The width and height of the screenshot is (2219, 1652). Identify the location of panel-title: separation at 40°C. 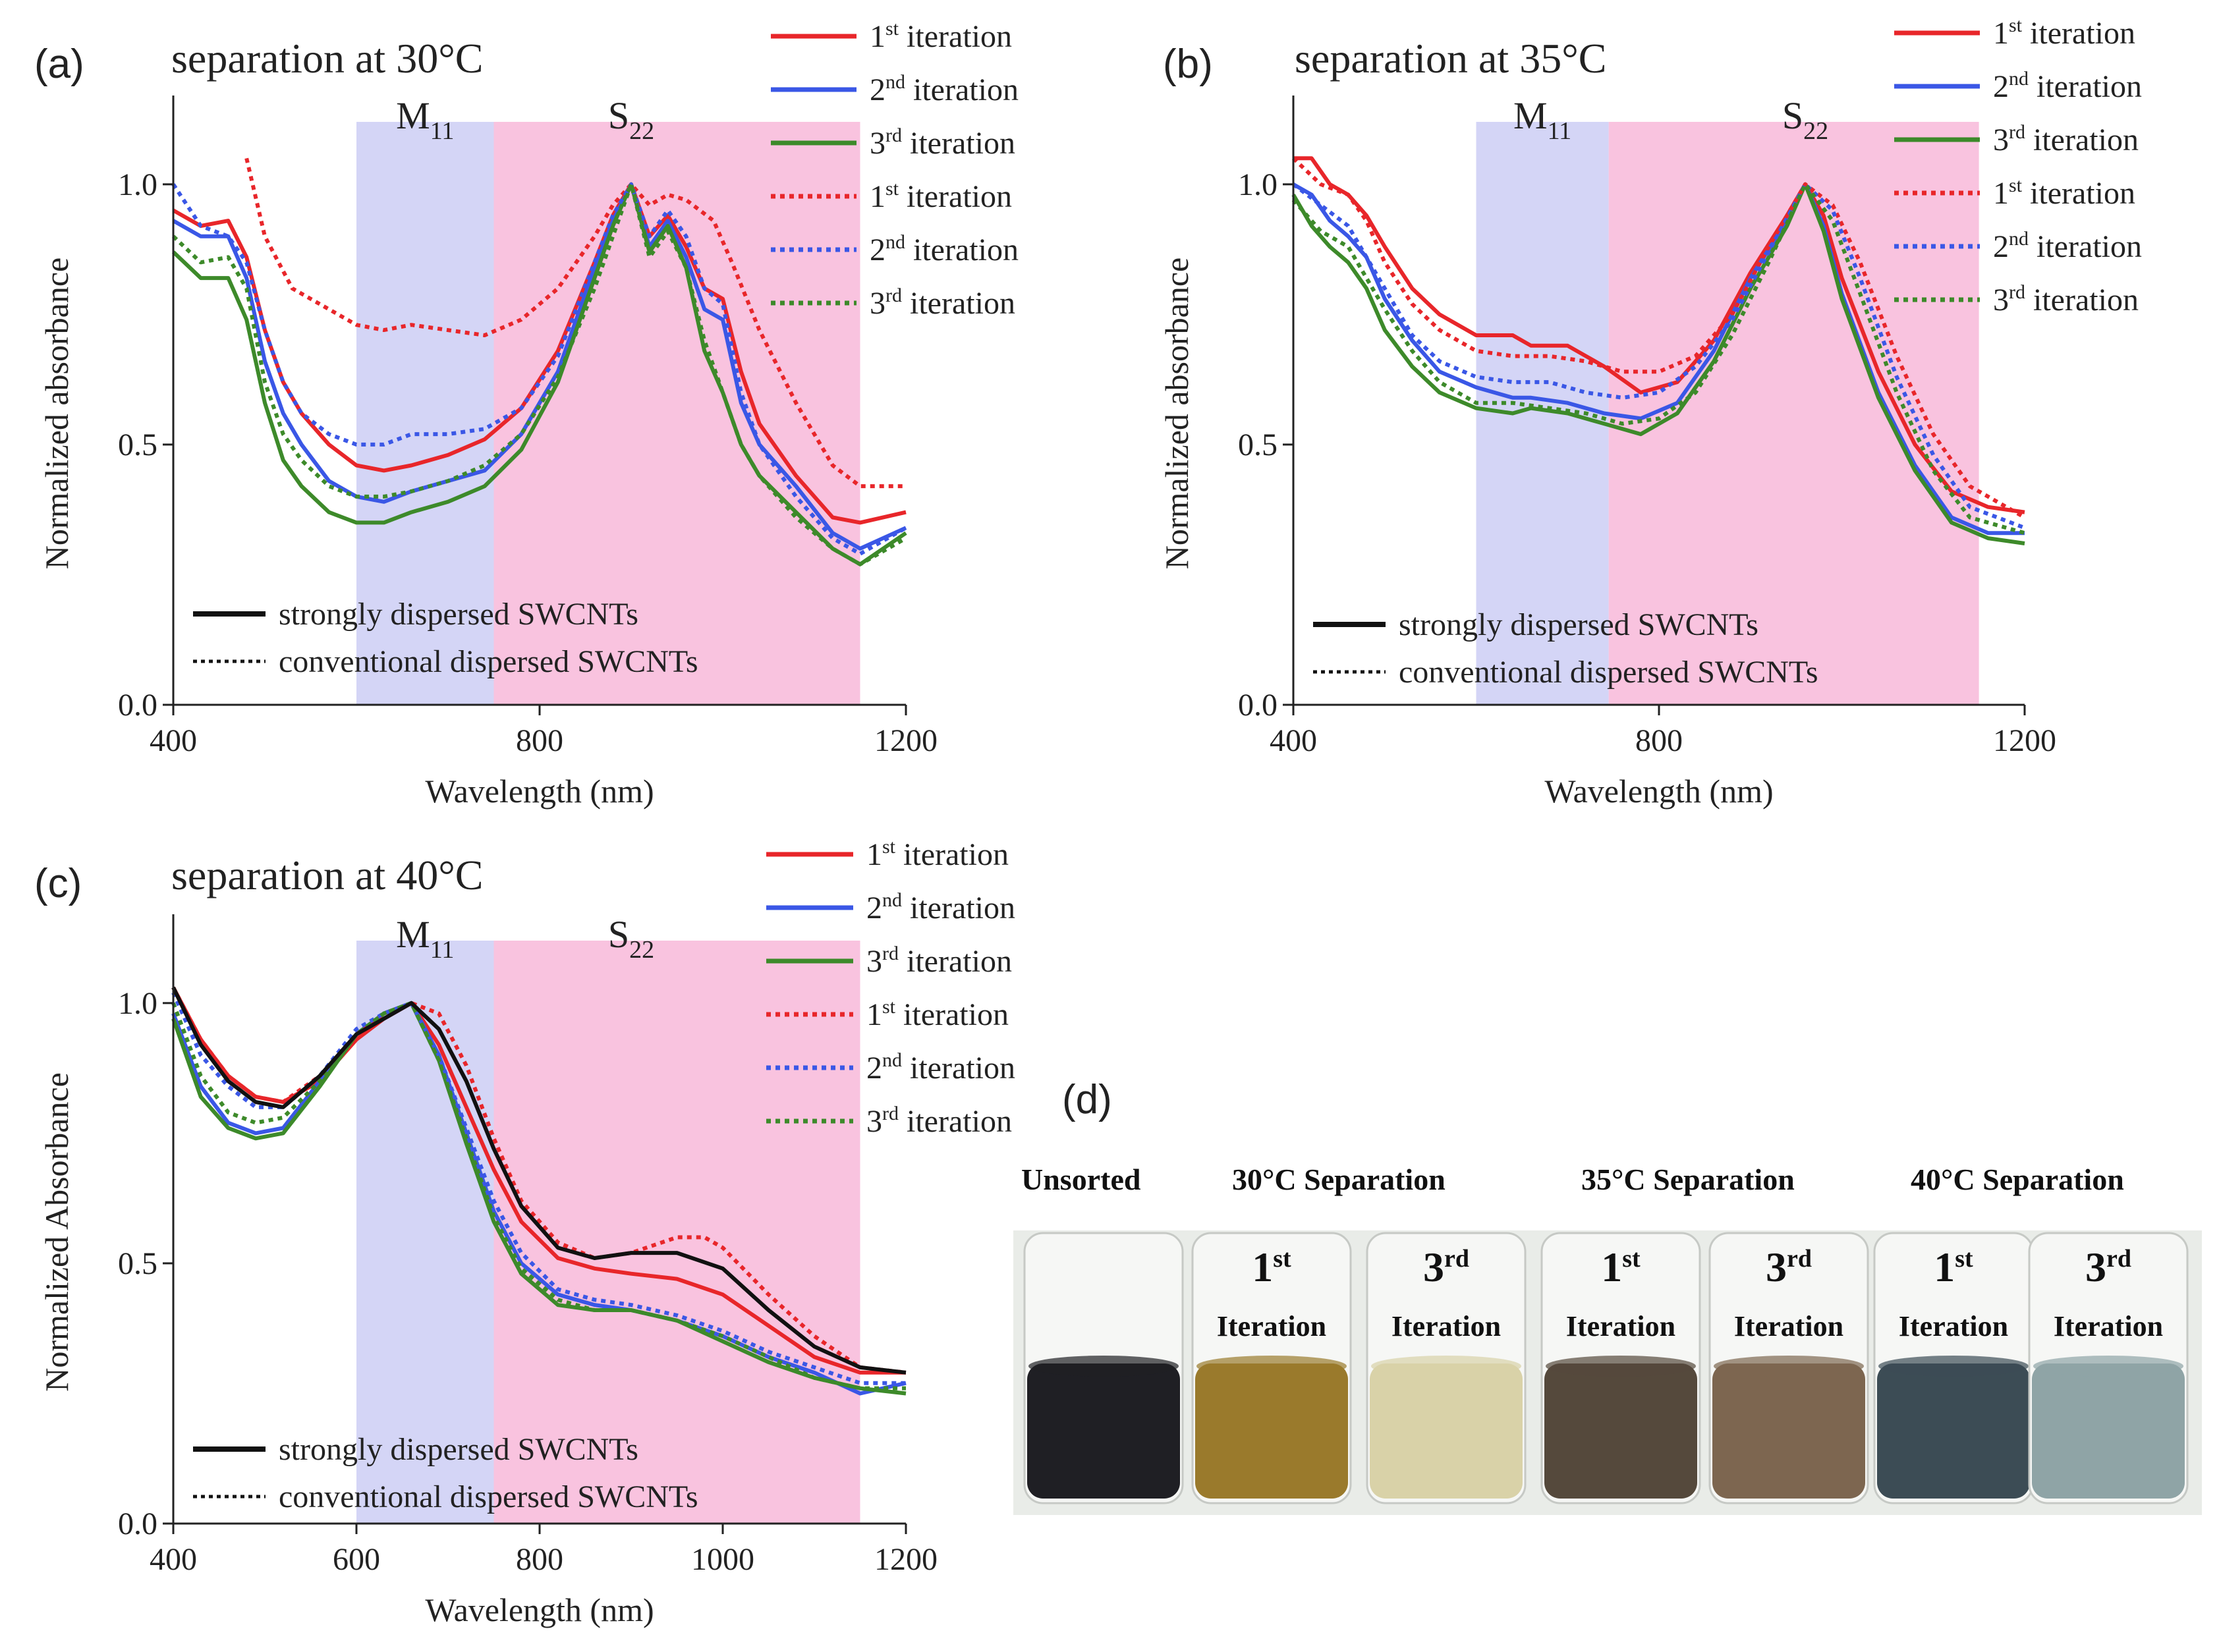
(327, 875).